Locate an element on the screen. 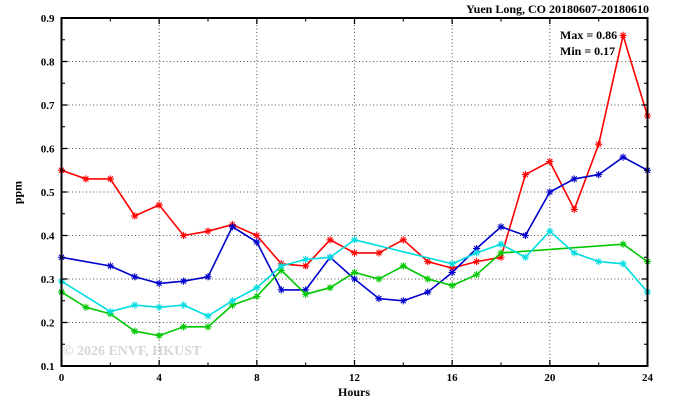 This screenshot has width=674, height=409. x-axis-title: Hours is located at coordinates (353, 392).